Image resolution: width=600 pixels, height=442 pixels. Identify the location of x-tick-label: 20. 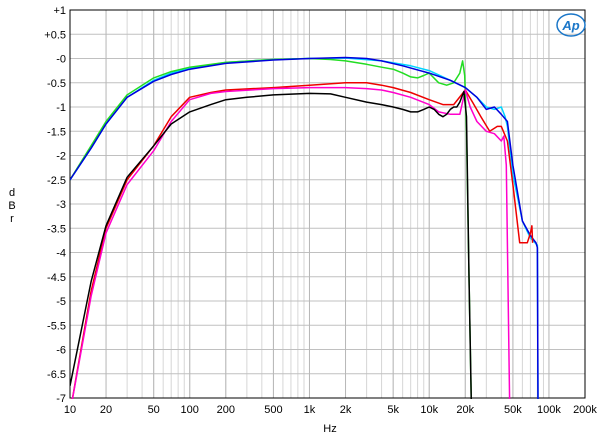
(106, 410).